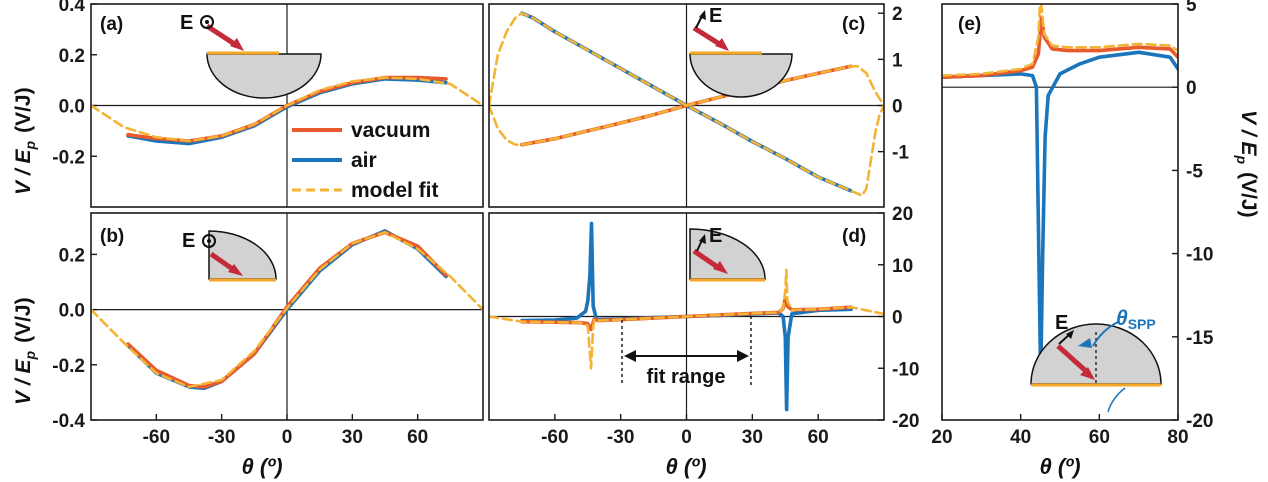 The height and width of the screenshot is (482, 1268). Describe the element at coordinates (1061, 323) in the screenshot. I see `inset-e-e-label: E` at that location.